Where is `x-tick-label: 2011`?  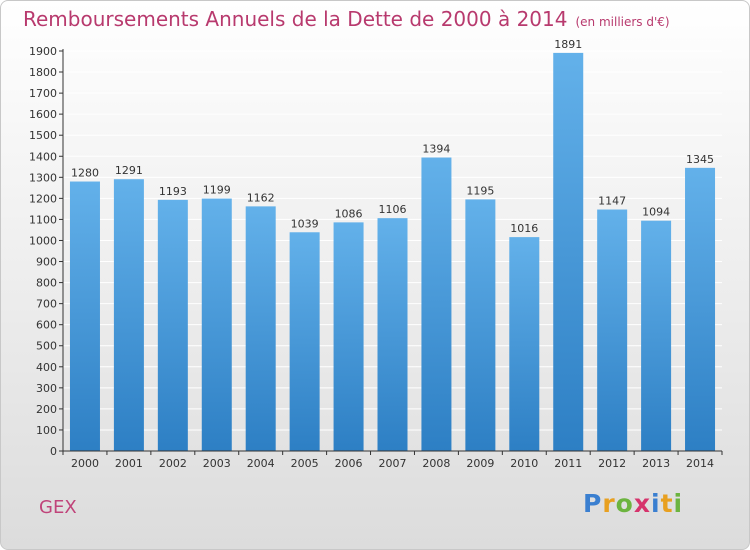
x-tick-label: 2011 is located at coordinates (568, 463).